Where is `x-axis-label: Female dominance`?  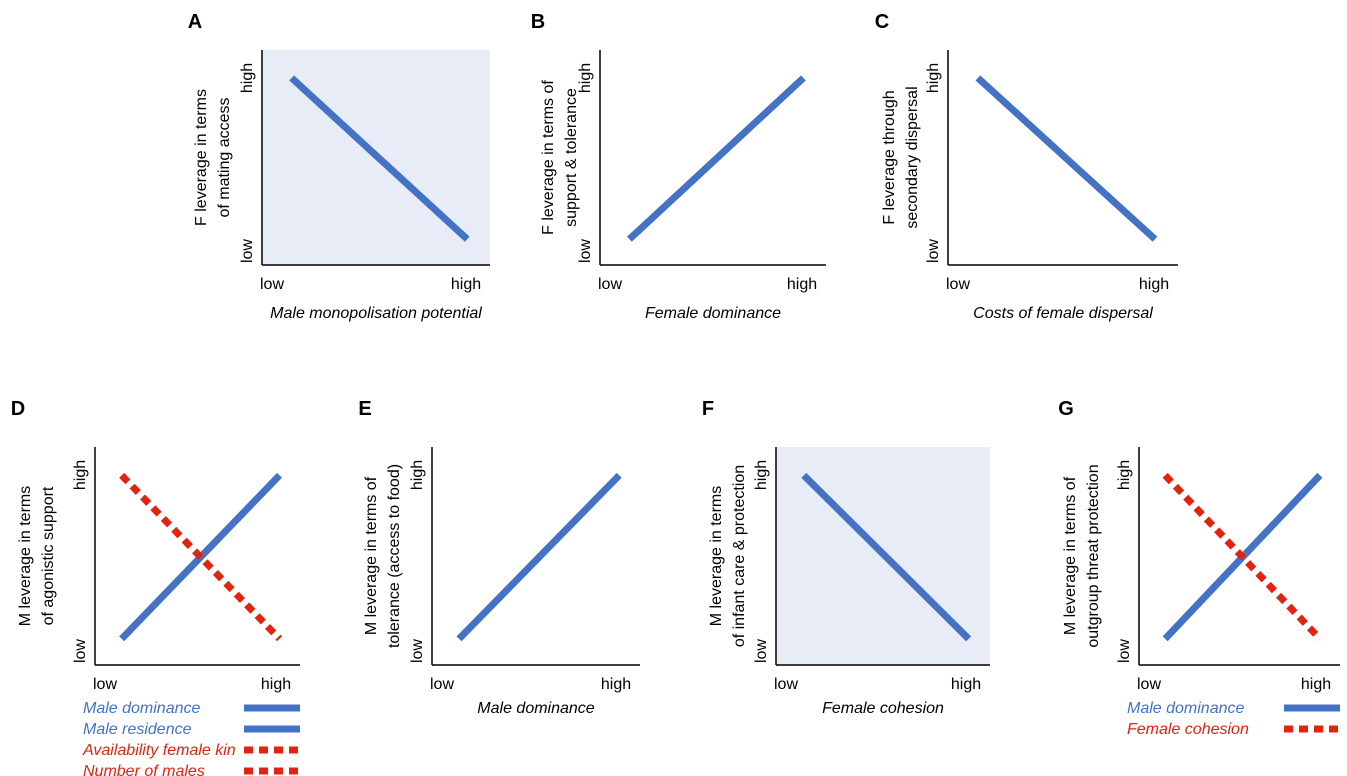 x-axis-label: Female dominance is located at coordinates (713, 313).